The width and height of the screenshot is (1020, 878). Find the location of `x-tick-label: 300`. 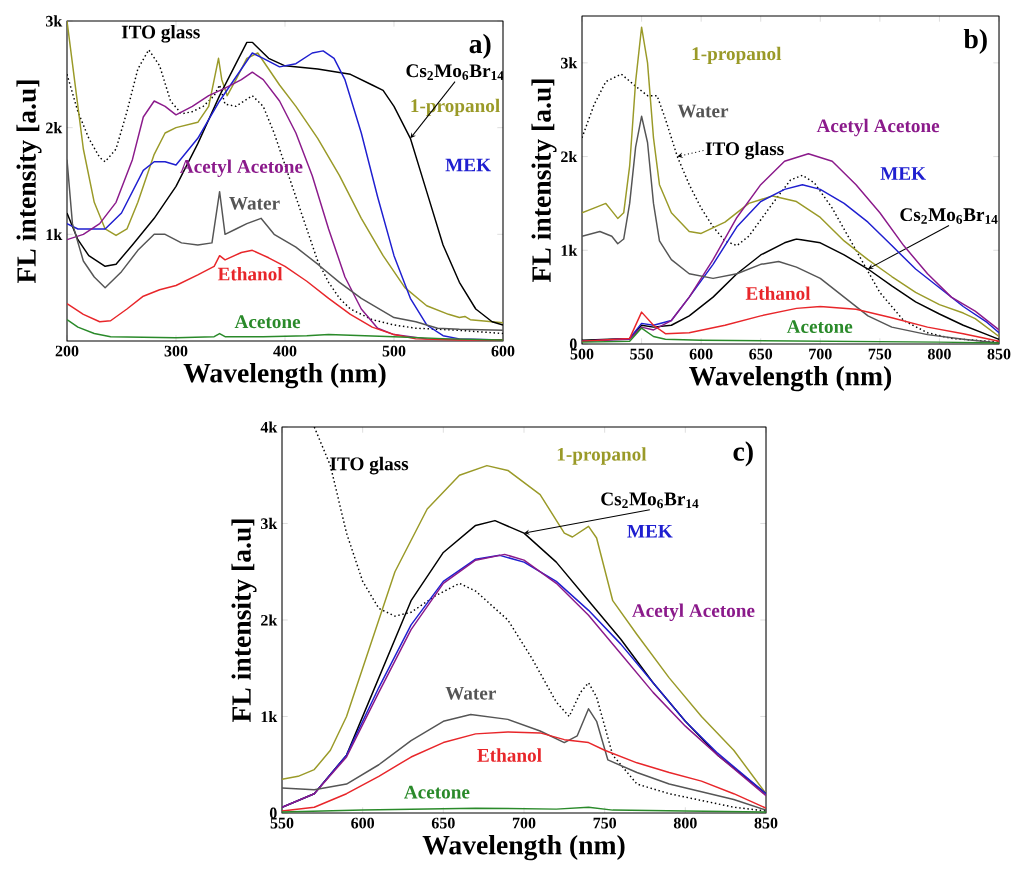

x-tick-label: 300 is located at coordinates (176, 351).